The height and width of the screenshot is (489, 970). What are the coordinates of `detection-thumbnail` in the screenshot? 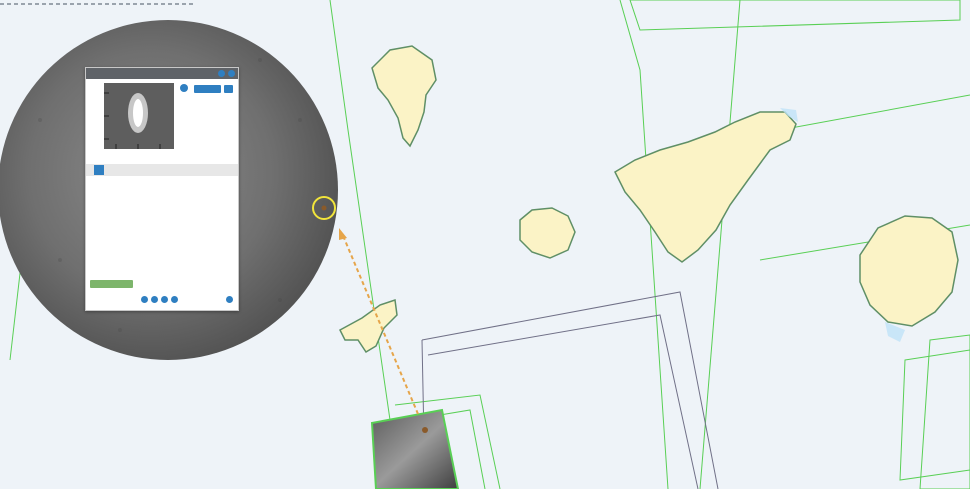 It's located at (139, 116).